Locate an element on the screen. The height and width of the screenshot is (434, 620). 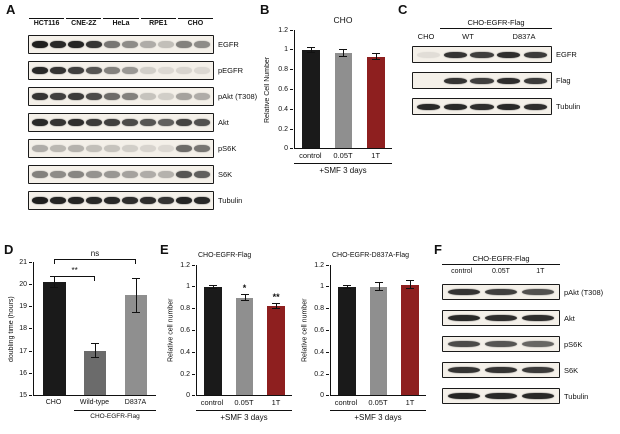
blot-row: pAkt (T308) is located at coordinates (142, 96).